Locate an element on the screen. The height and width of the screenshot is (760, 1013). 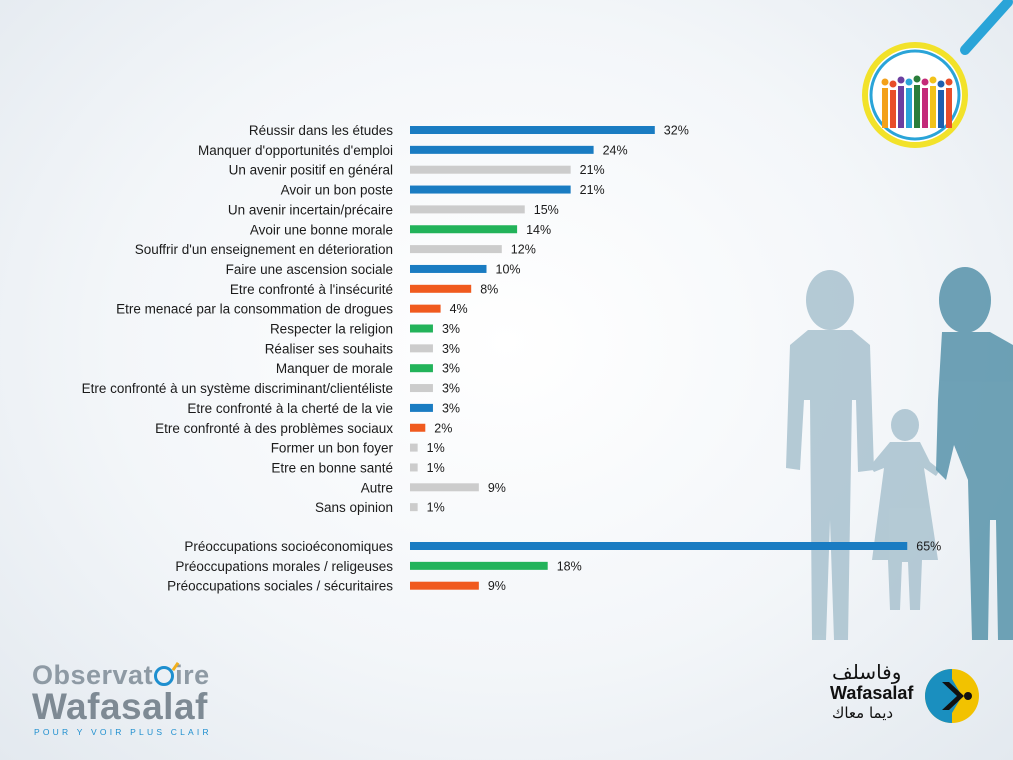
value-label: 32% is located at coordinates (676, 131).